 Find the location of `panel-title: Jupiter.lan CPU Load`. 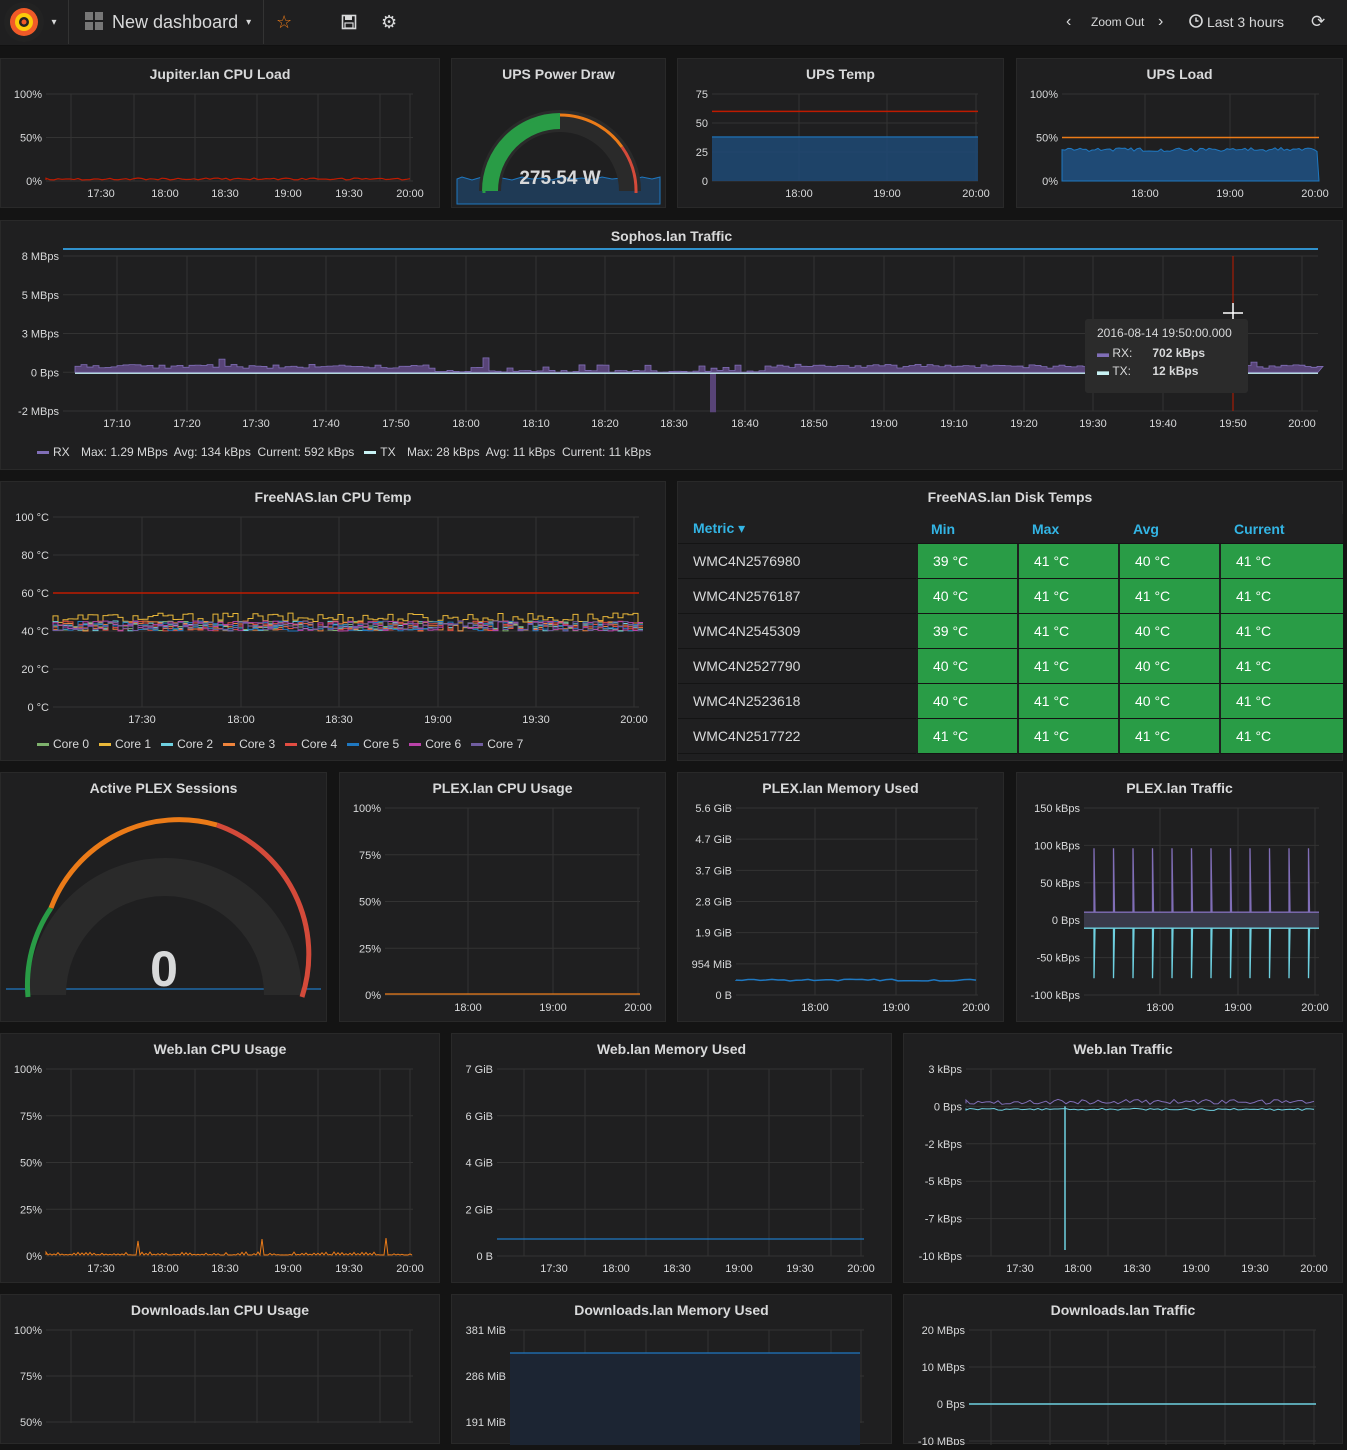

panel-title: Jupiter.lan CPU Load is located at coordinates (220, 74).